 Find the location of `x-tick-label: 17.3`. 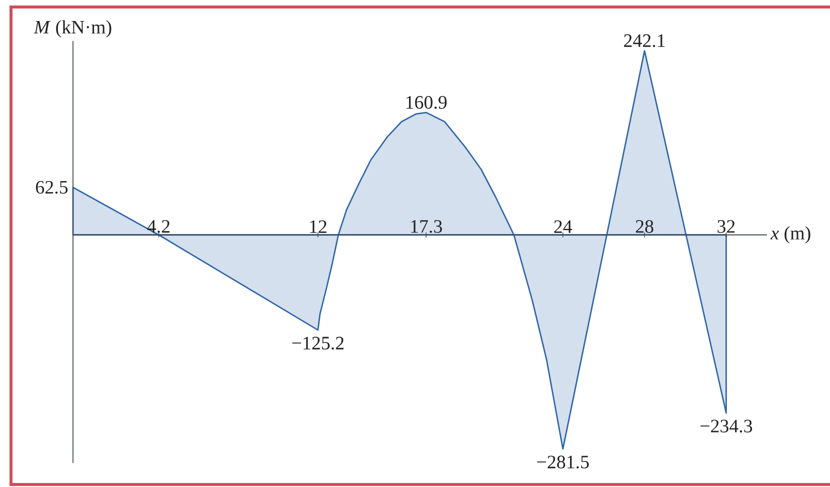

x-tick-label: 17.3 is located at coordinates (426, 226).